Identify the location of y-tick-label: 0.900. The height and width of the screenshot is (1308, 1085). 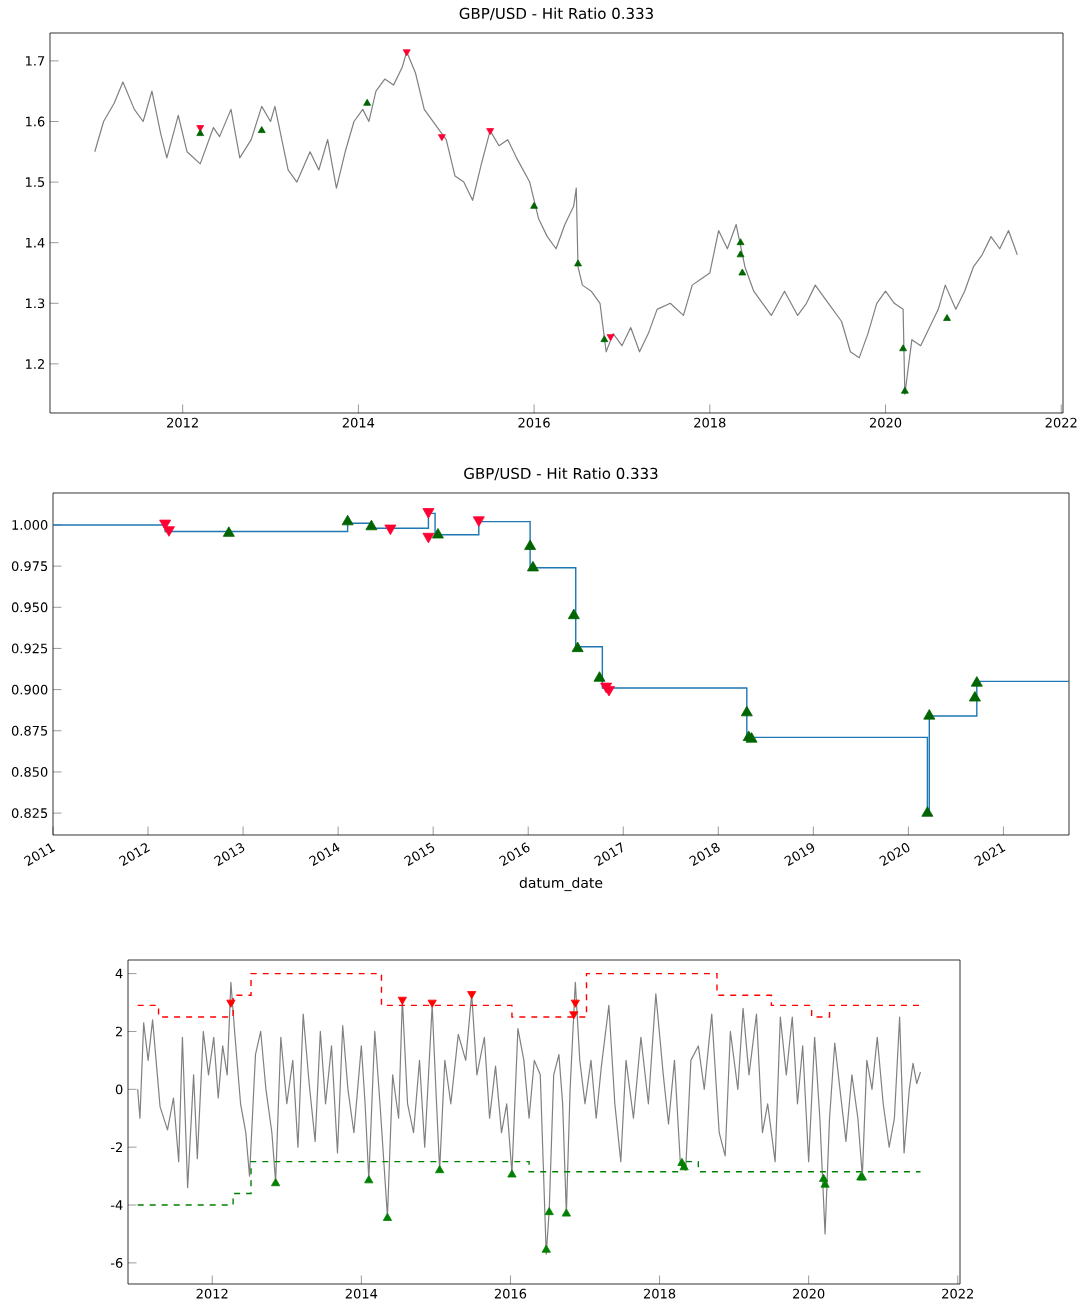
(29, 689).